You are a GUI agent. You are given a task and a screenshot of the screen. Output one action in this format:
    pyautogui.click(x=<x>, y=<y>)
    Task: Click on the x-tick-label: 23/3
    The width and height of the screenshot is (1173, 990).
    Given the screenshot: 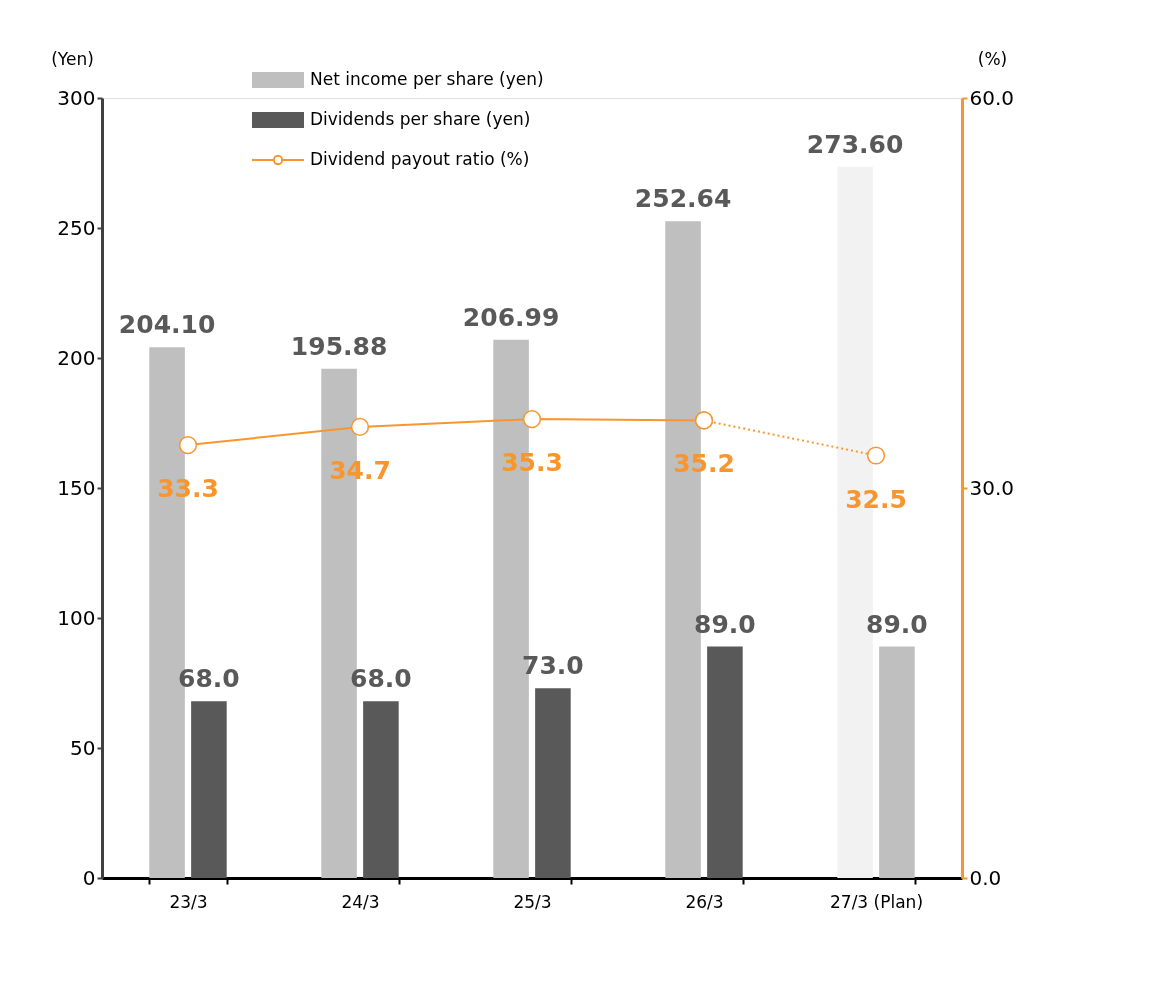 What is the action you would take?
    pyautogui.click(x=188, y=901)
    